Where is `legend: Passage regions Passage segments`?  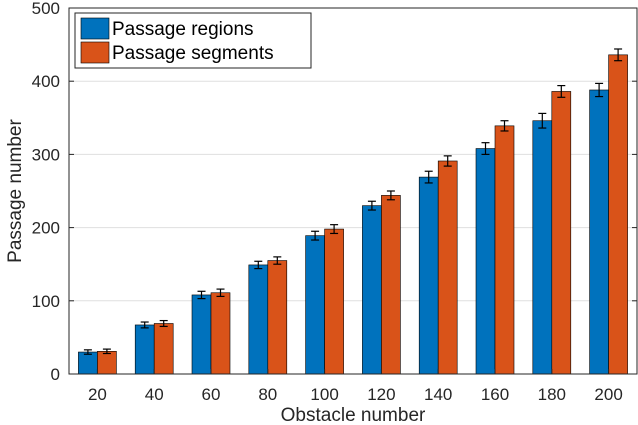
legend: Passage regions Passage segments is located at coordinates (193, 40).